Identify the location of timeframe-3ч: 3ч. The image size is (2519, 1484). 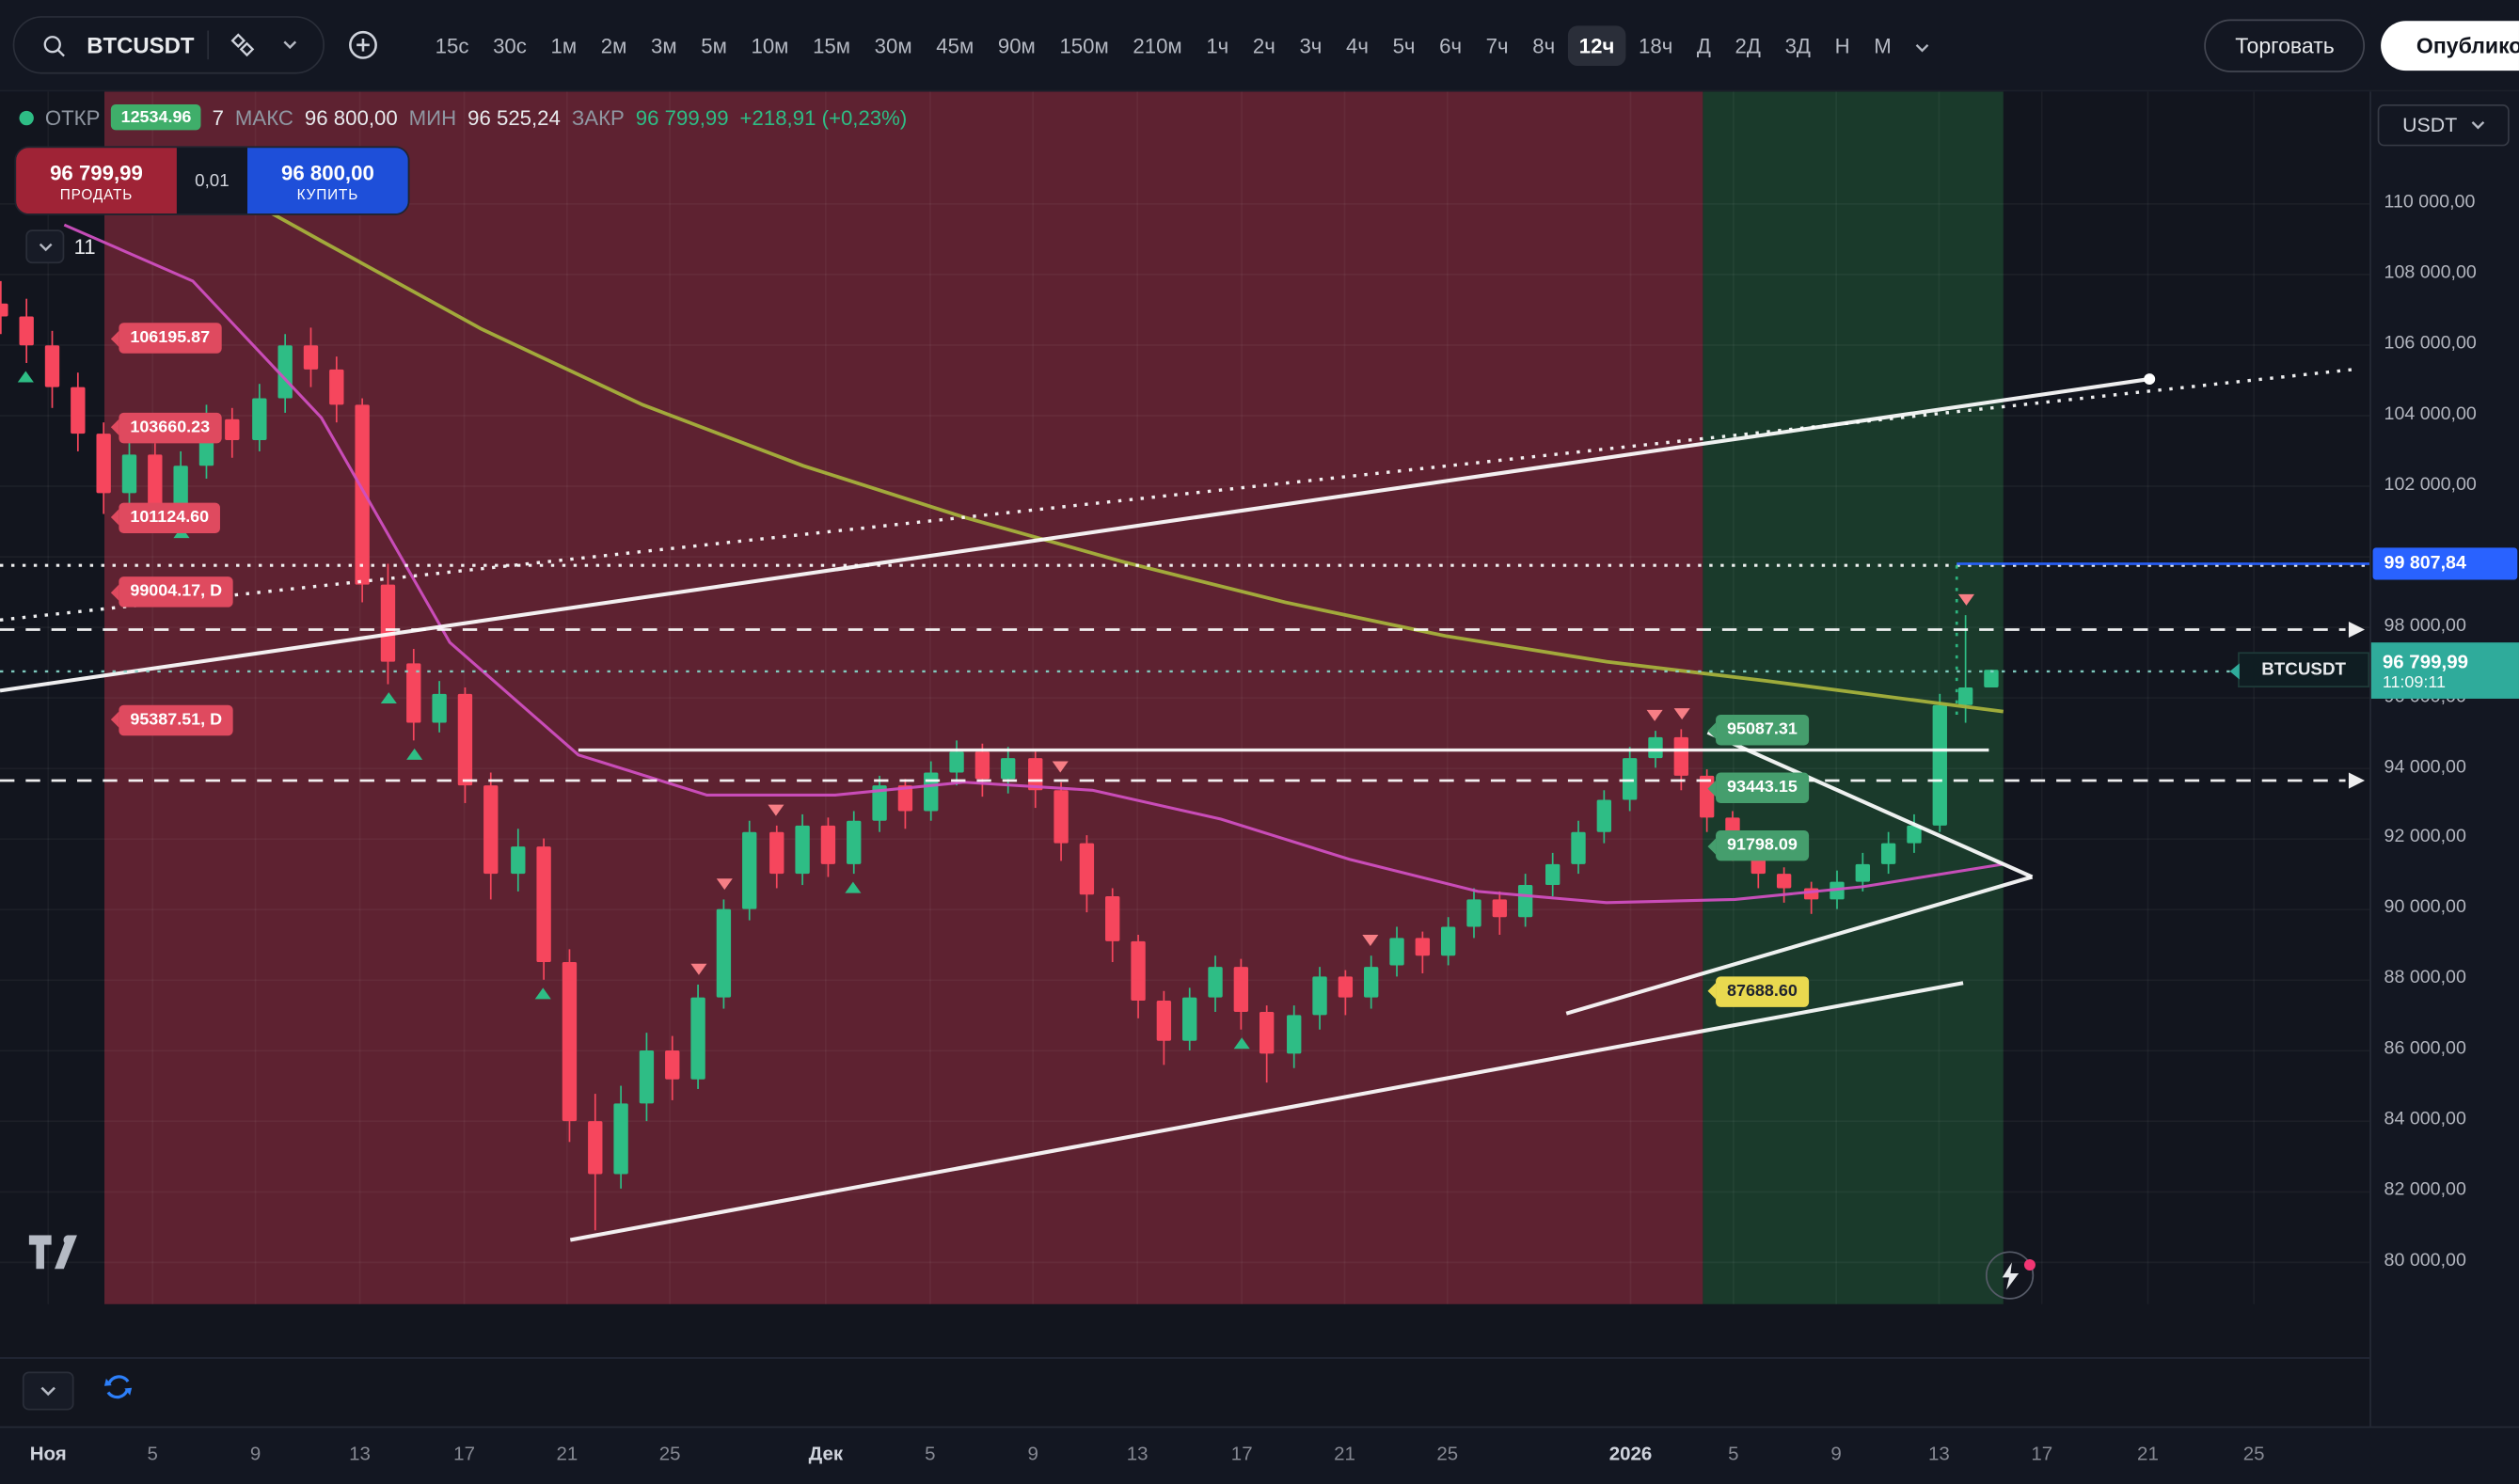
(1310, 44).